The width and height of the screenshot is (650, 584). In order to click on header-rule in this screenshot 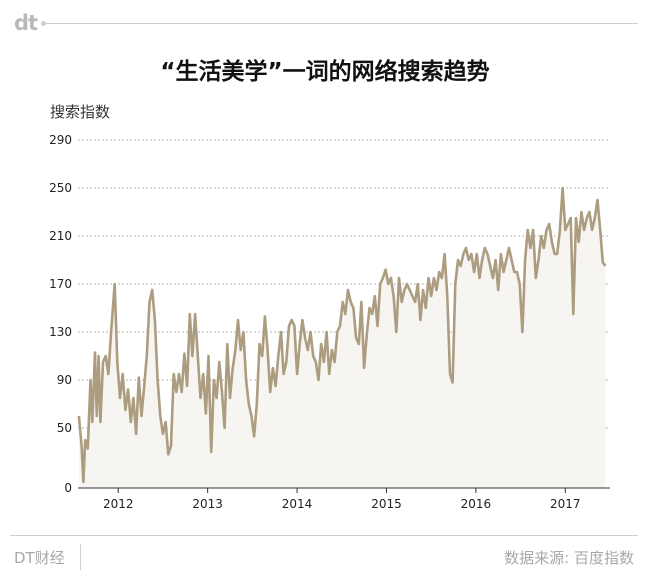, I will do `click(340, 23)`.